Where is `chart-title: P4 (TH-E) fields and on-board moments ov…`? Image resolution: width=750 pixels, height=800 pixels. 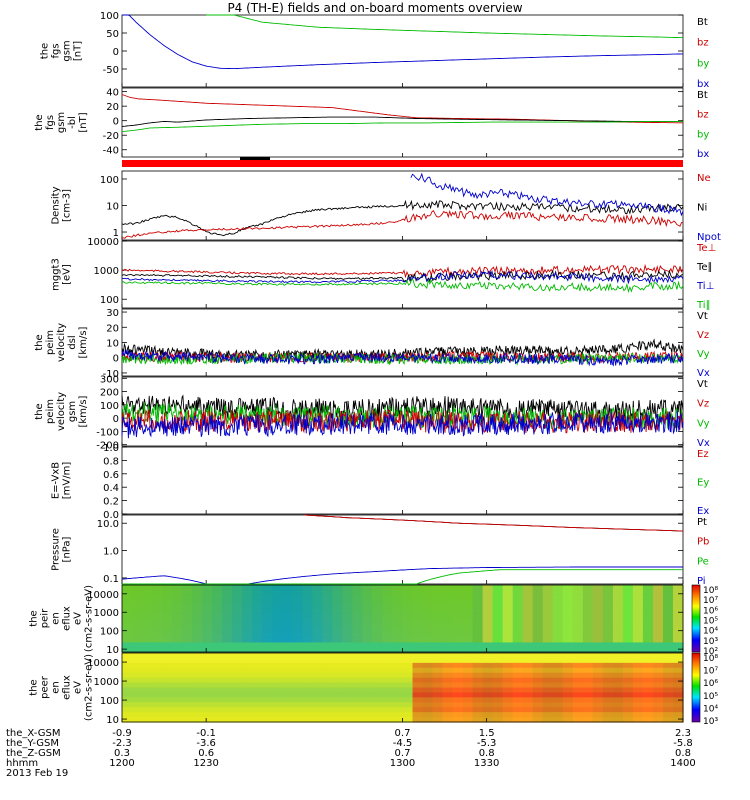
chart-title: P4 (TH-E) fields and on-board moments ov… is located at coordinates (375, 8).